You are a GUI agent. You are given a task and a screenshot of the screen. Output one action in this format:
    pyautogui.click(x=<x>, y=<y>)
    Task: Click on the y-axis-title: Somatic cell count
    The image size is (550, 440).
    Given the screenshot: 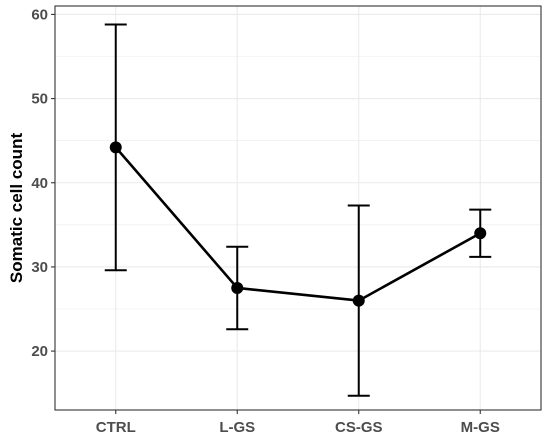 What is the action you would take?
    pyautogui.click(x=16, y=208)
    